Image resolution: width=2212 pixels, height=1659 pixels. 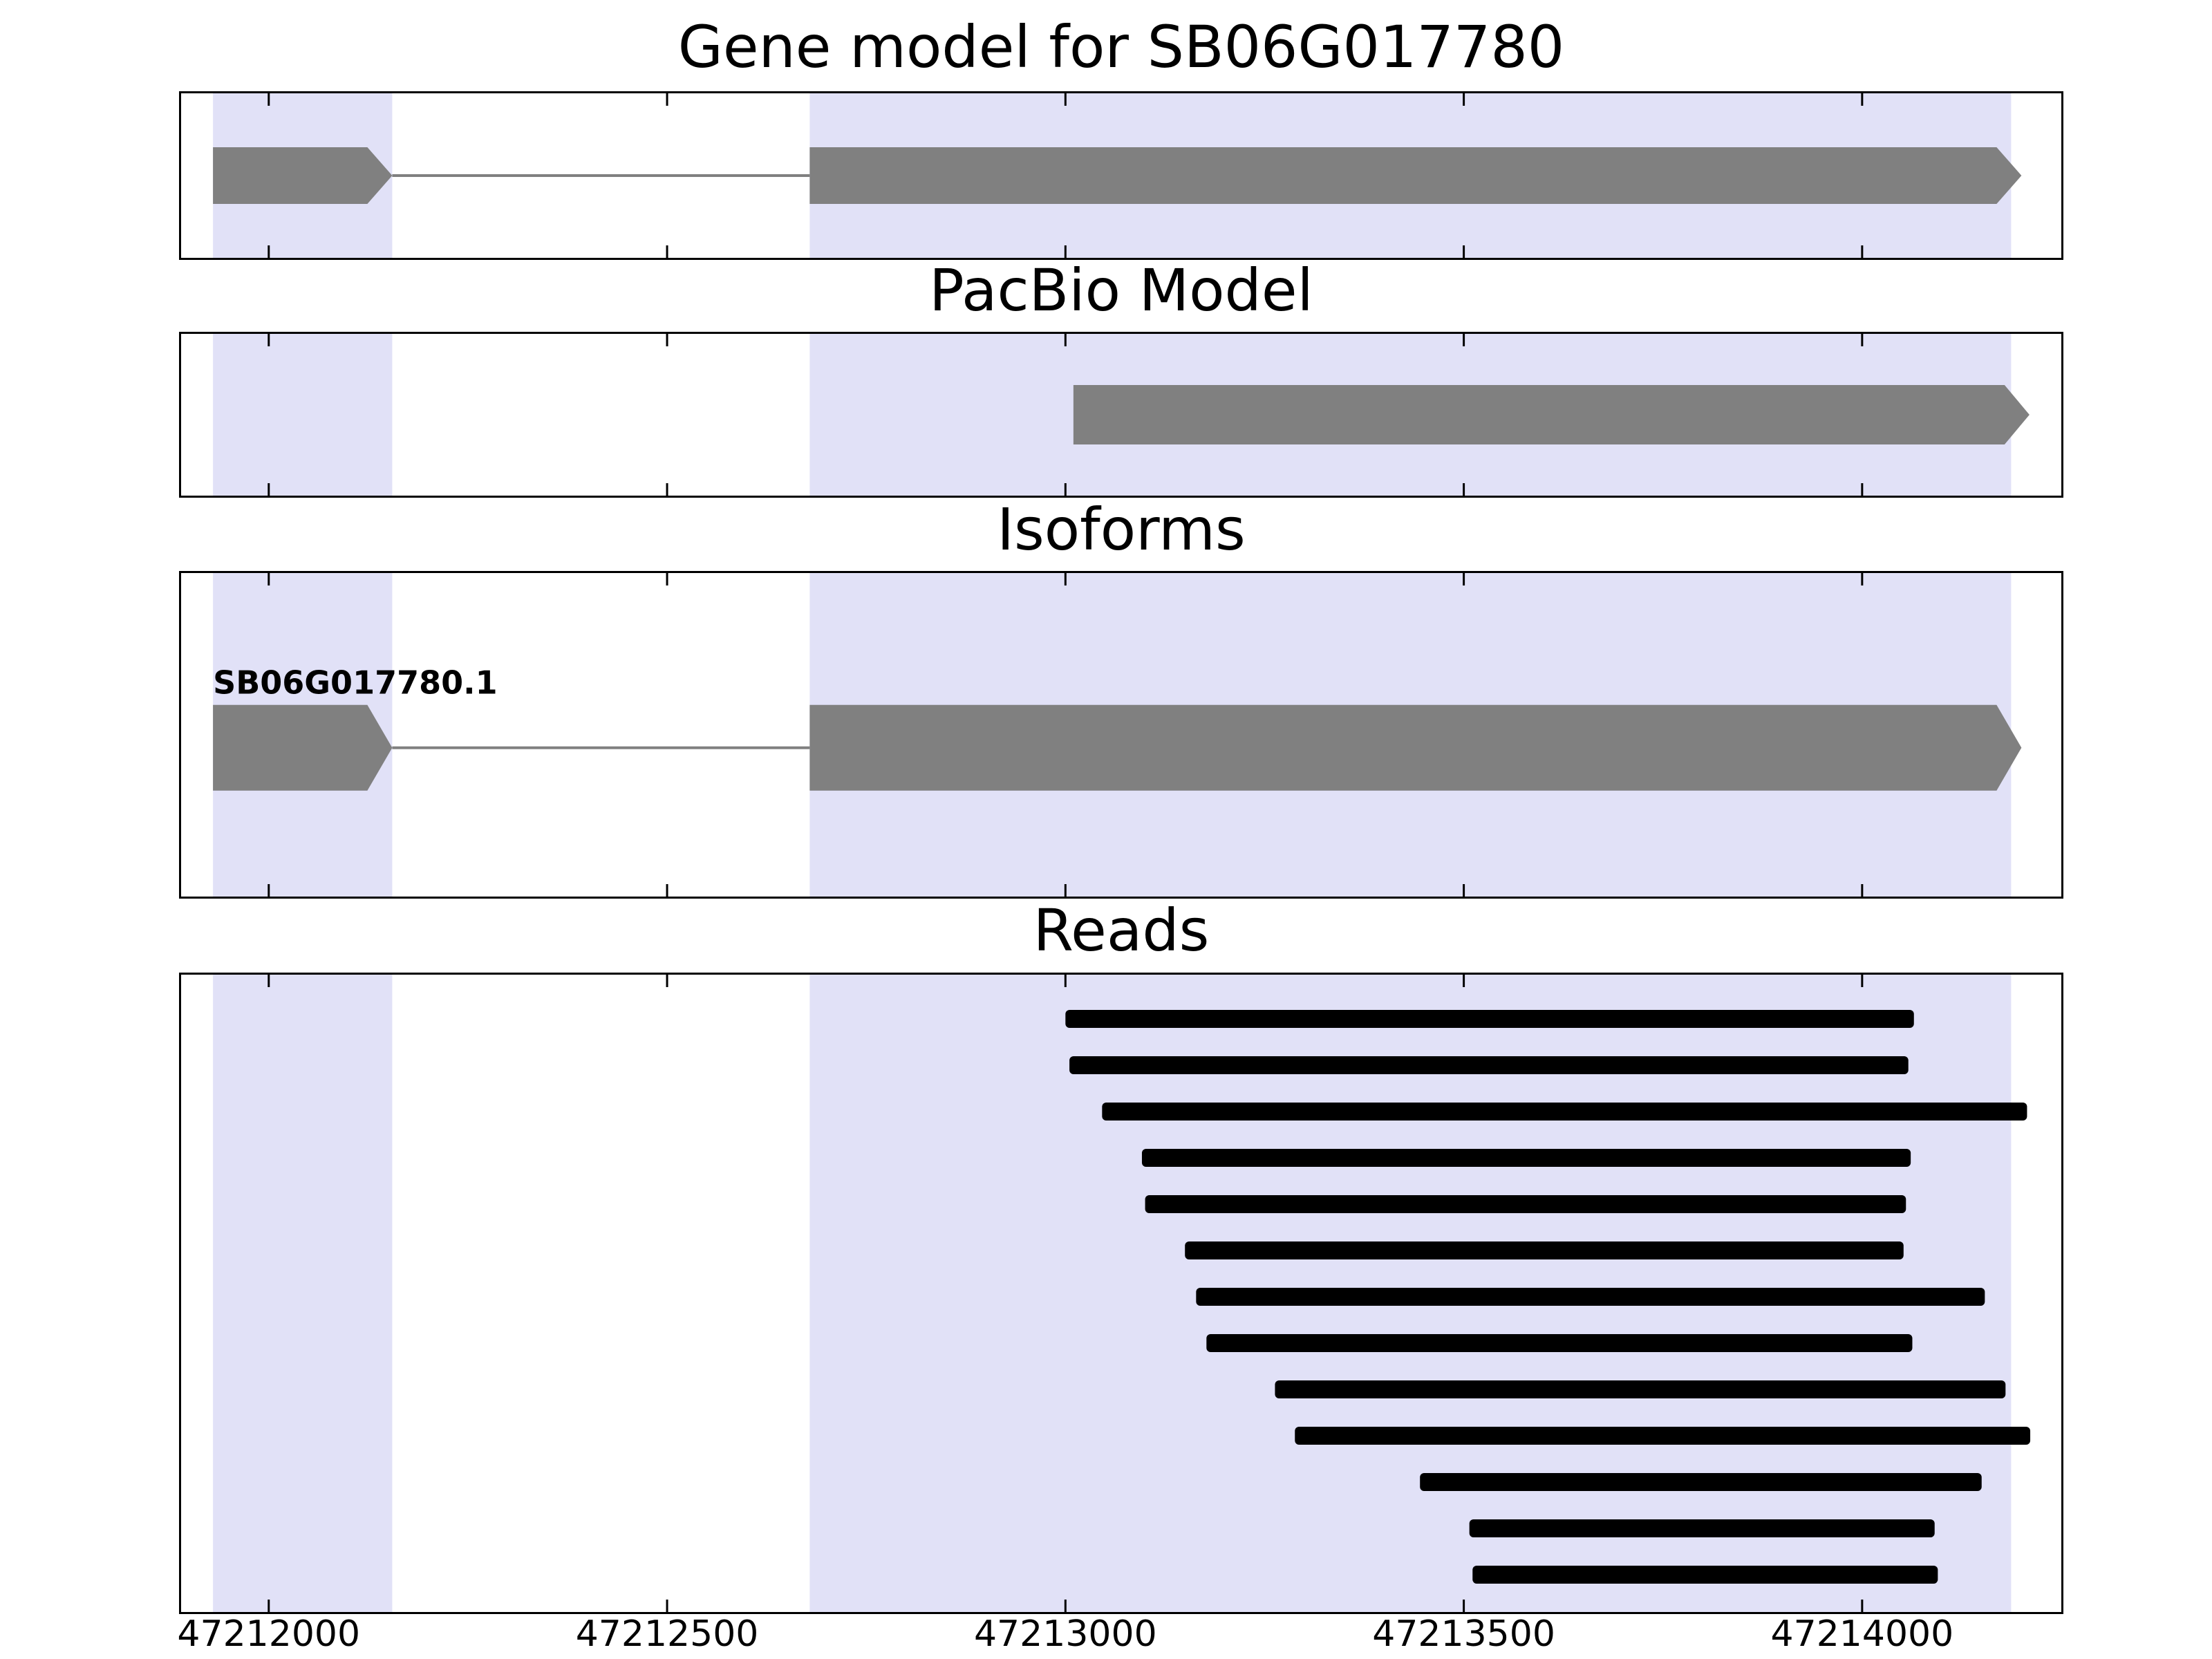 I want to click on x-tick-label: 47212000, so click(x=269, y=1634).